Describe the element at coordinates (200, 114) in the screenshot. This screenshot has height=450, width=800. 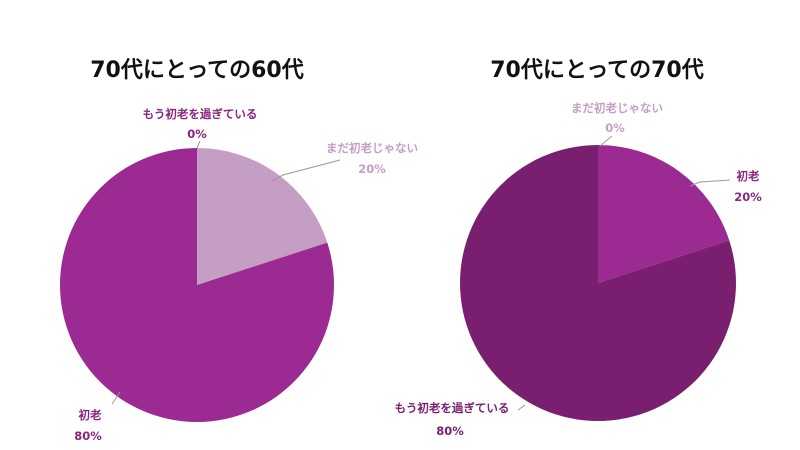
I see `chart-1-label-past: もう初老を過ぎている` at that location.